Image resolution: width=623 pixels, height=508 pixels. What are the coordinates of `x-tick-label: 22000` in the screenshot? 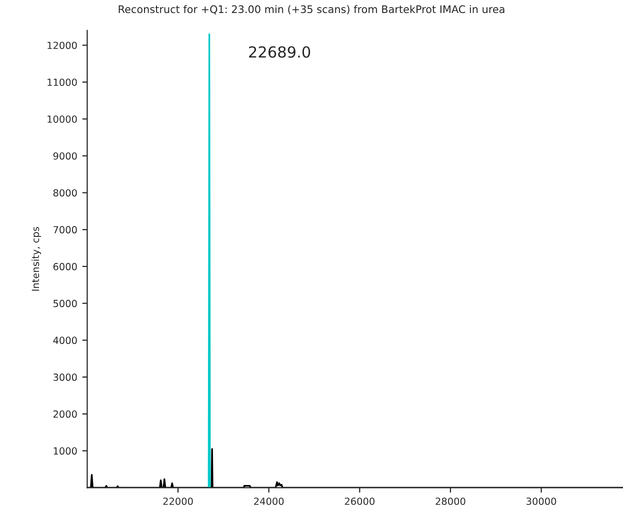 It's located at (178, 501).